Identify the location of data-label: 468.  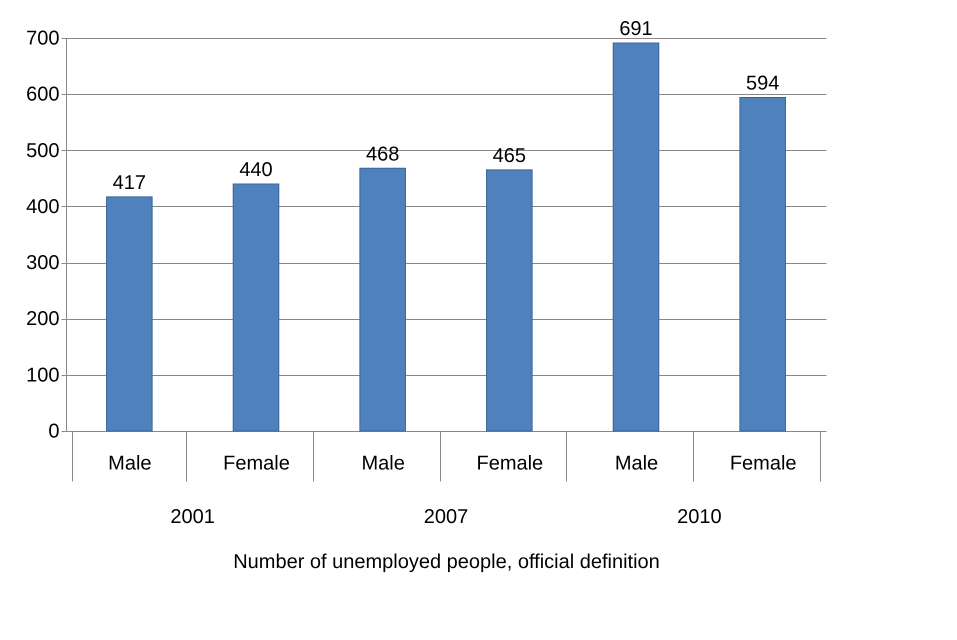
(383, 154).